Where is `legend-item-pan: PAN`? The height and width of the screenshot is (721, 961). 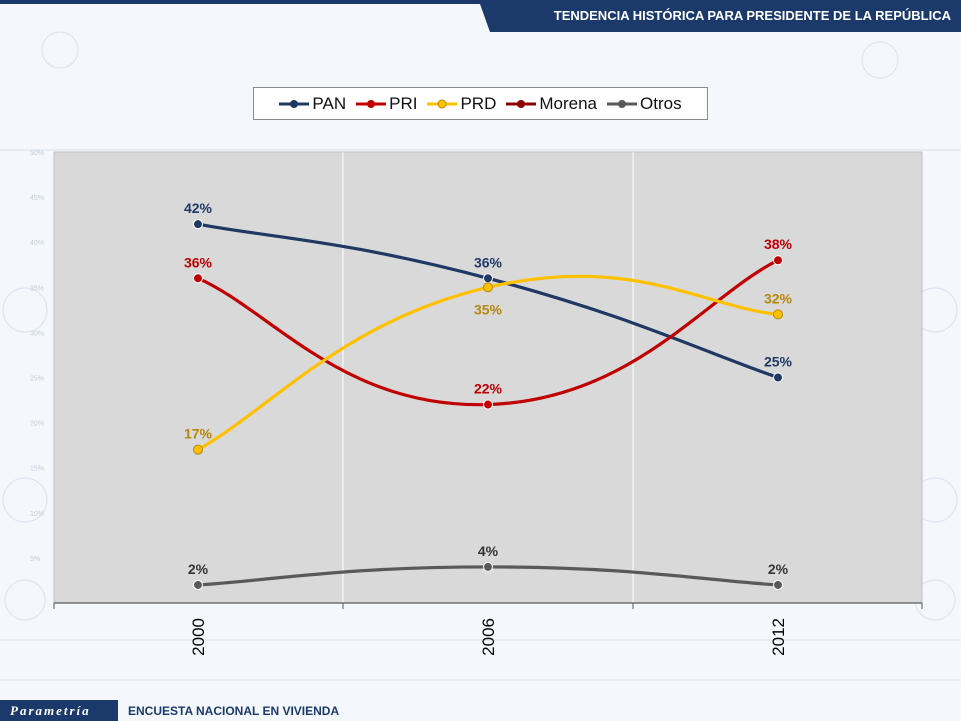 legend-item-pan: PAN is located at coordinates (312, 104).